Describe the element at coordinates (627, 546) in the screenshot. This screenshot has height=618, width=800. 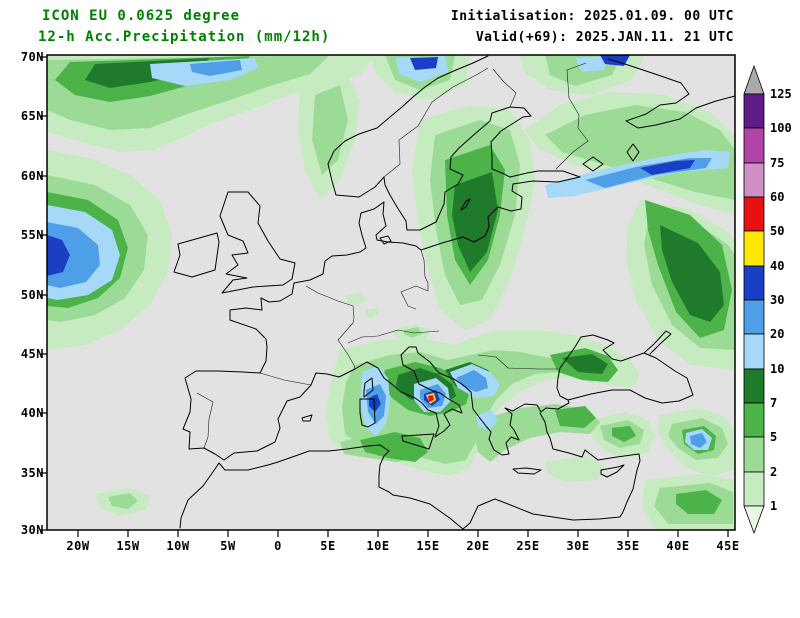
I see `lon-label: 35E` at that location.